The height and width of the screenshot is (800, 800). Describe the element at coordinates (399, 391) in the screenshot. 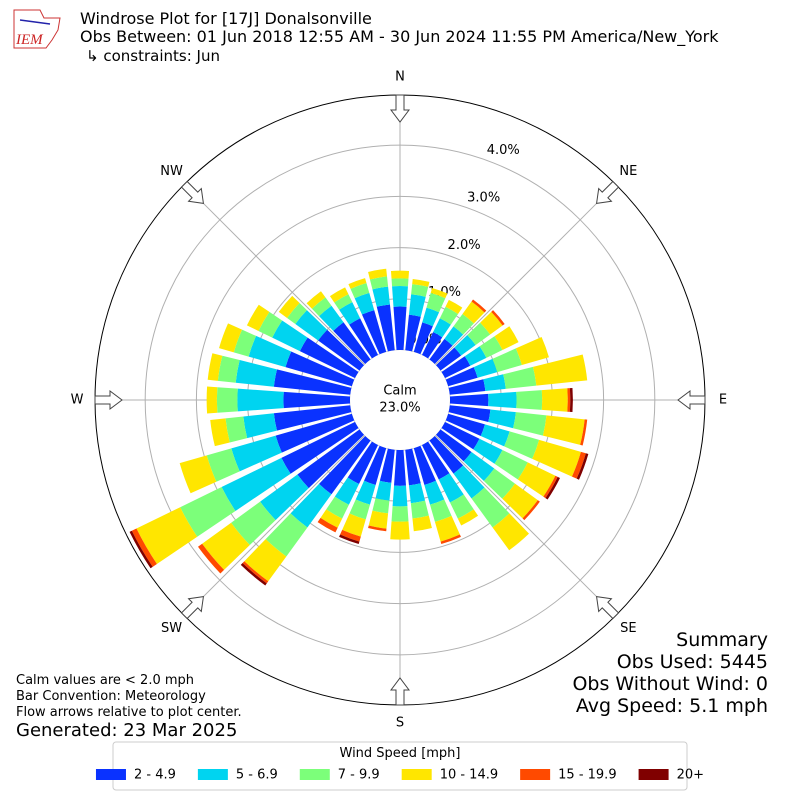

I see `calm-label: Calm` at that location.